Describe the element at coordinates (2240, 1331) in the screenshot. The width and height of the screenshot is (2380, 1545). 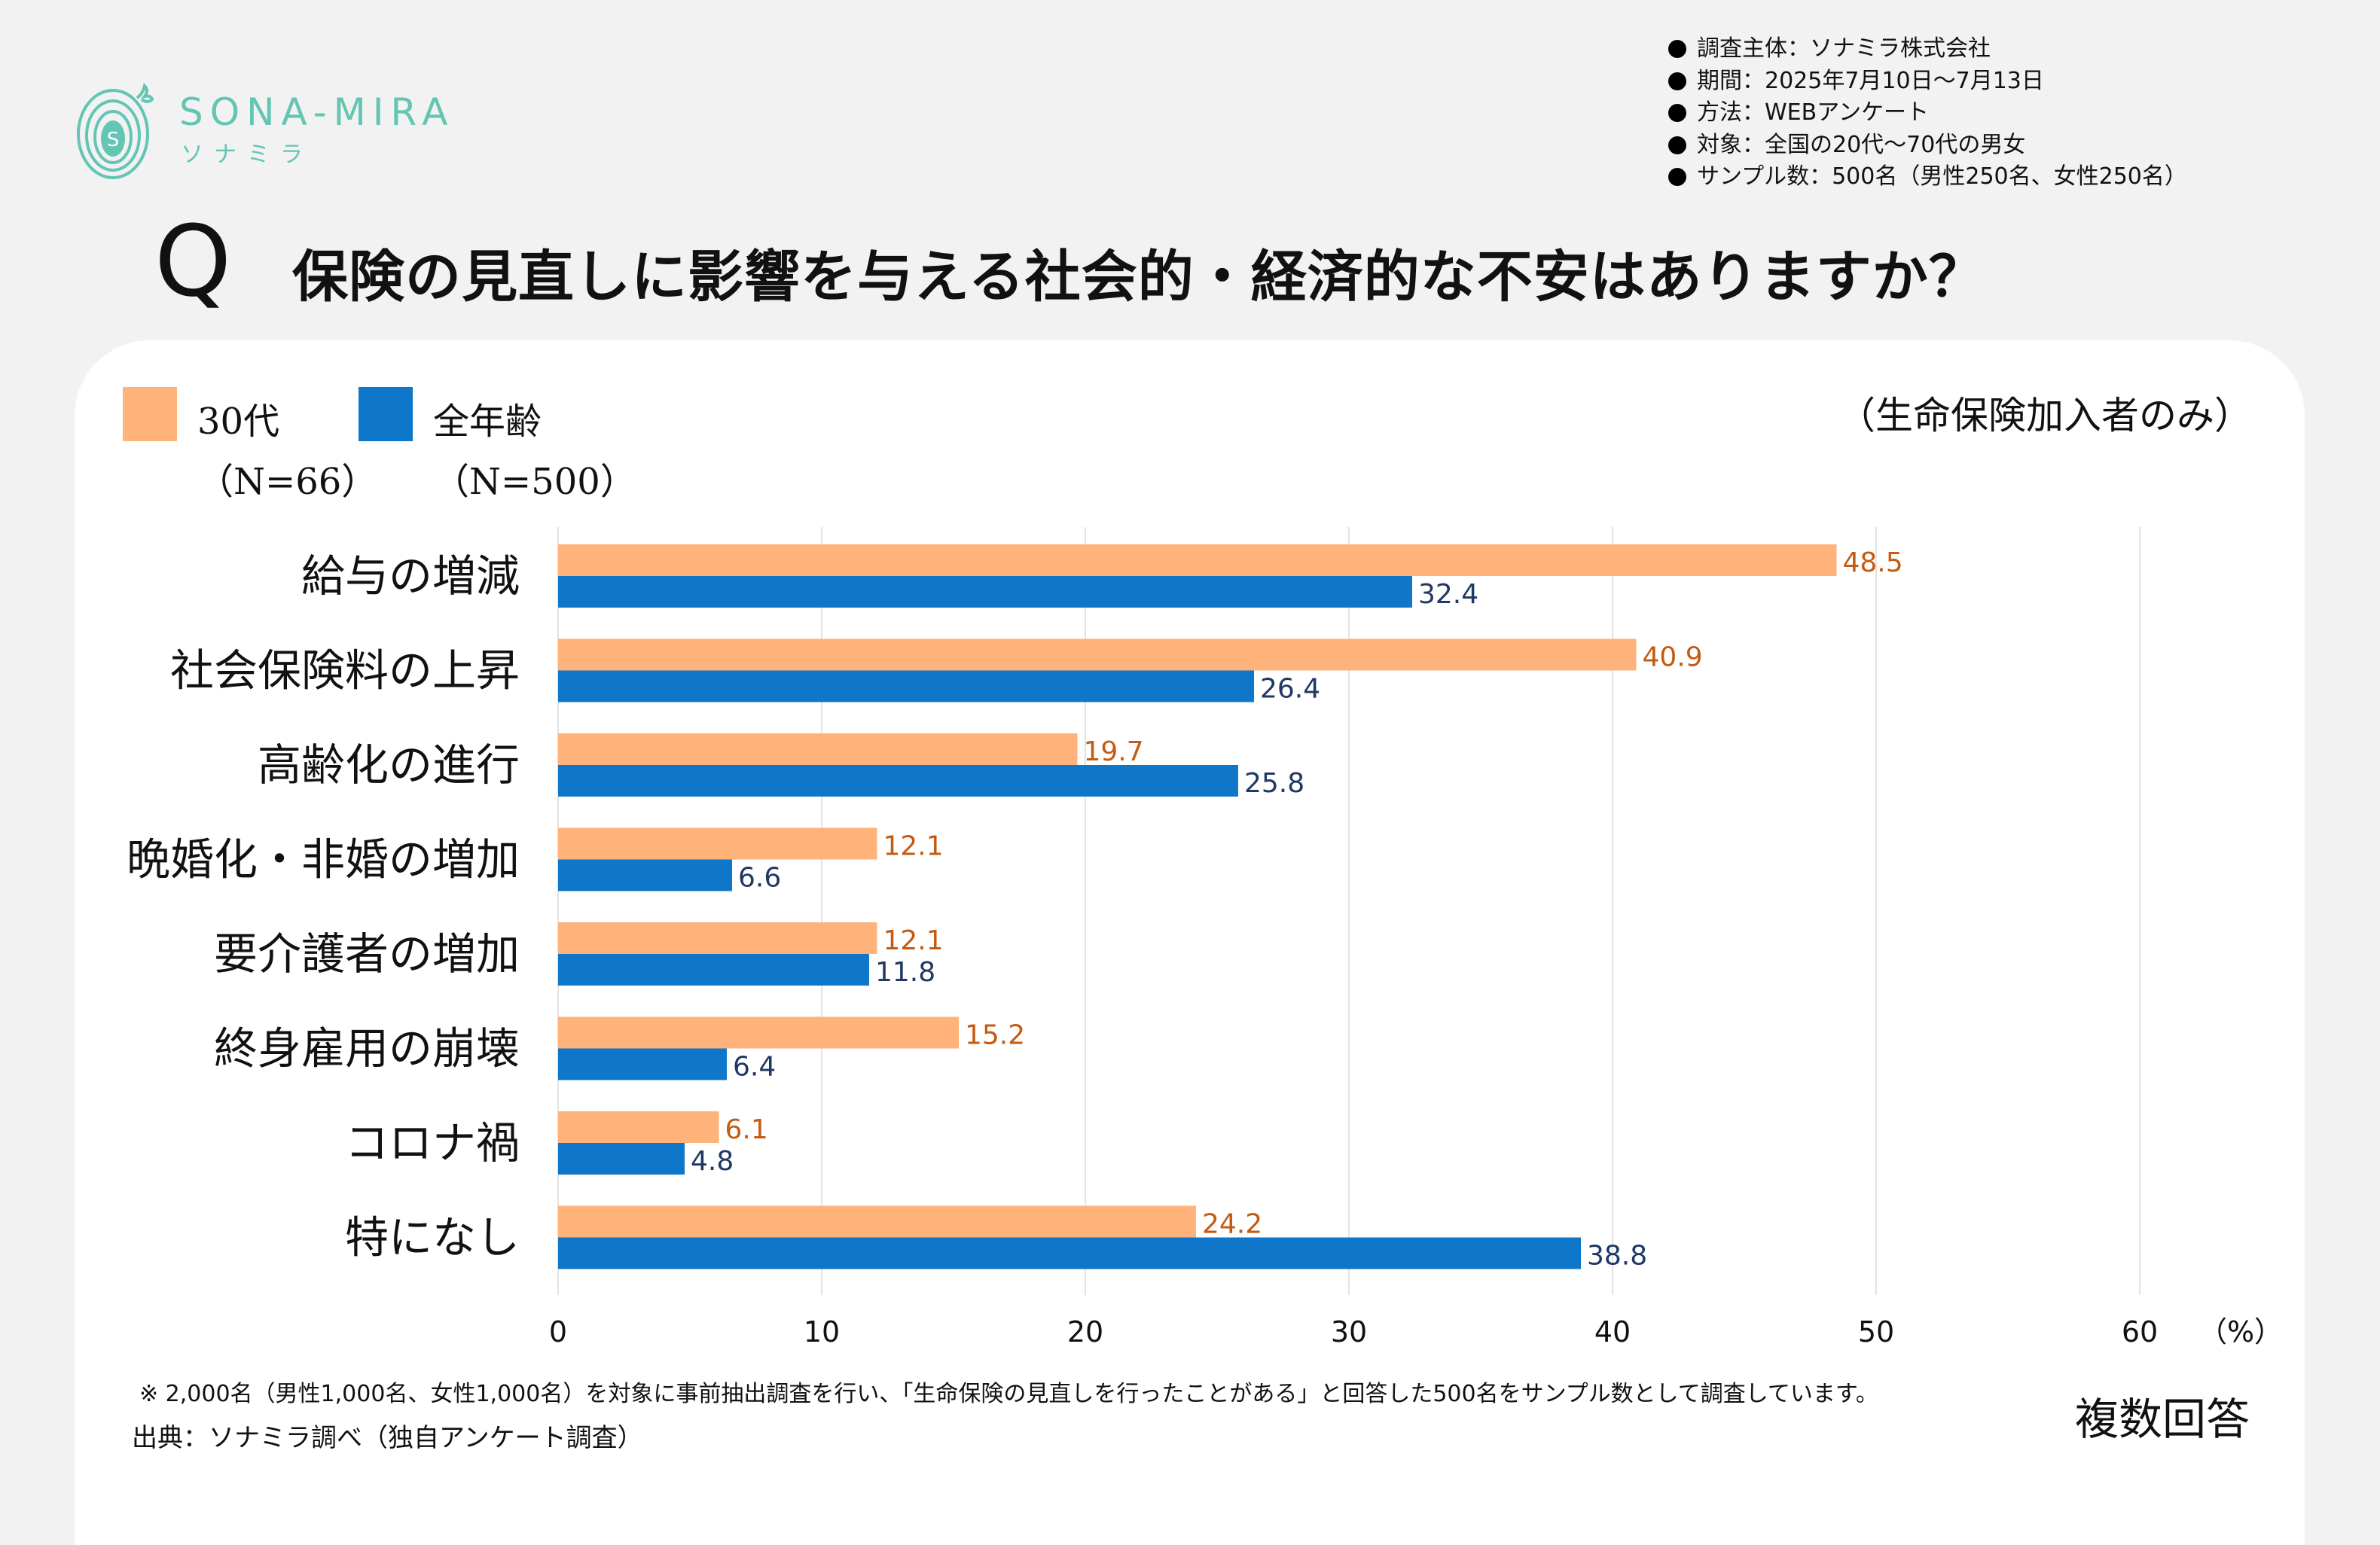
I see `unit-label: （%）` at that location.